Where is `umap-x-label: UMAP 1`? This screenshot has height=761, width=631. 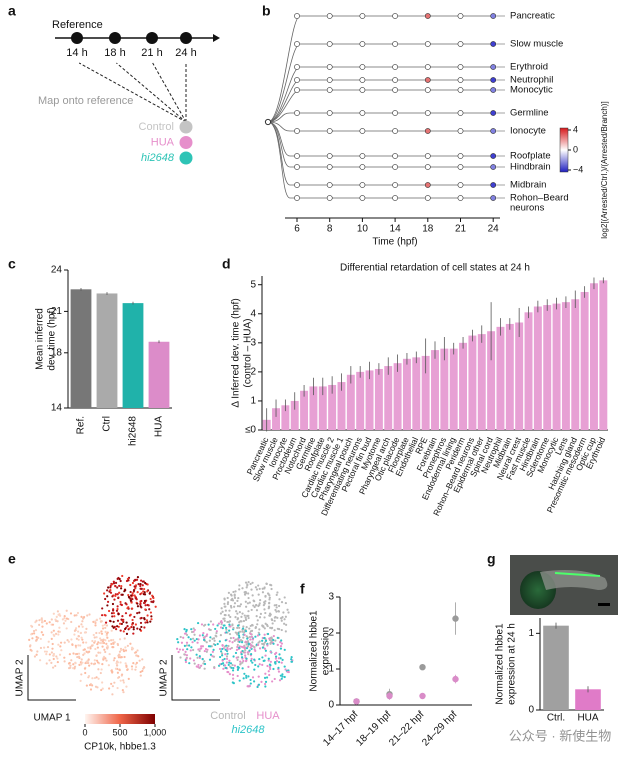 umap-x-label: UMAP 1 is located at coordinates (51, 718).